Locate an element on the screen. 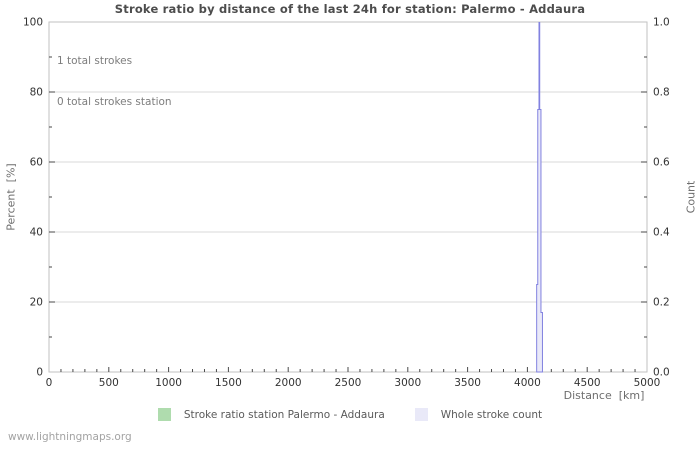  tick-label-x: 5000 is located at coordinates (647, 383).